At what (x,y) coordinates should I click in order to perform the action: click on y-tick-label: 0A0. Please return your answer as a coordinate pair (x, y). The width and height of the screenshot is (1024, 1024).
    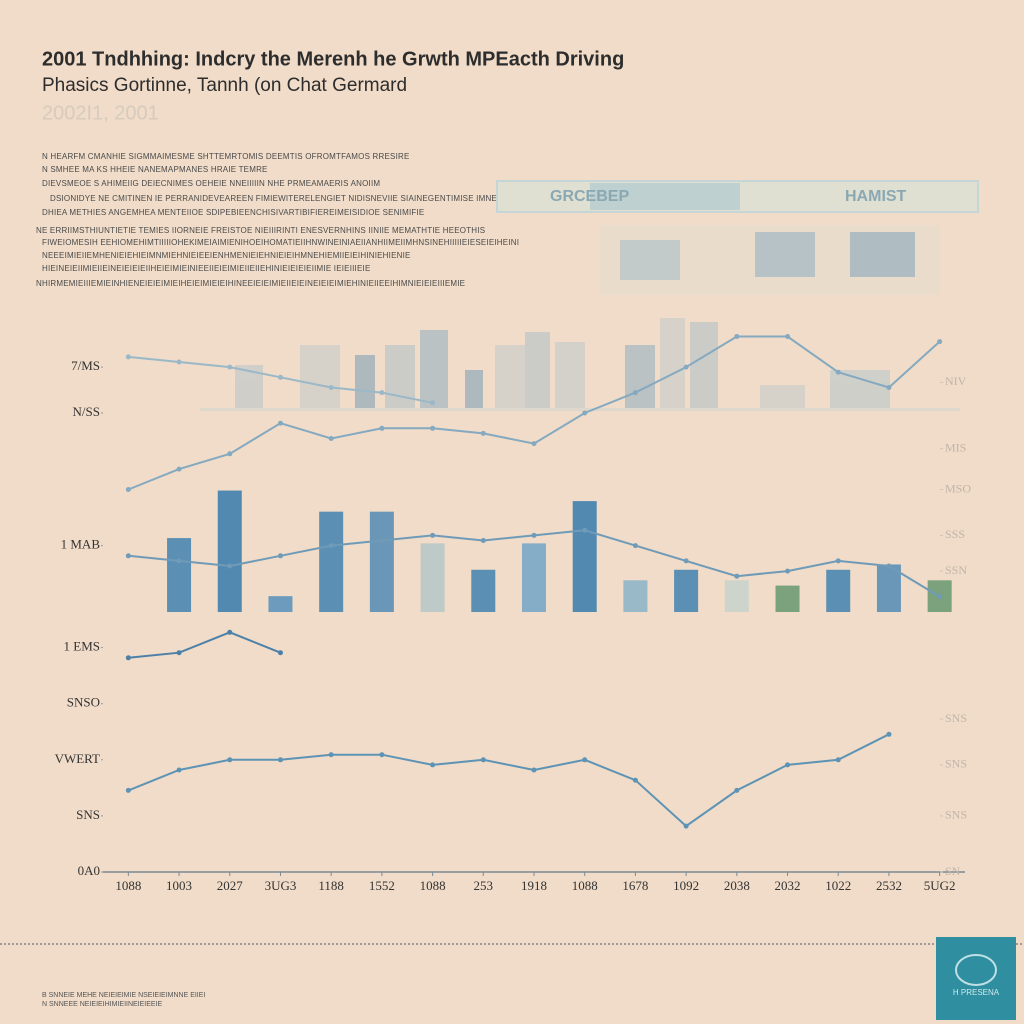
    Looking at the image, I should click on (89, 870).